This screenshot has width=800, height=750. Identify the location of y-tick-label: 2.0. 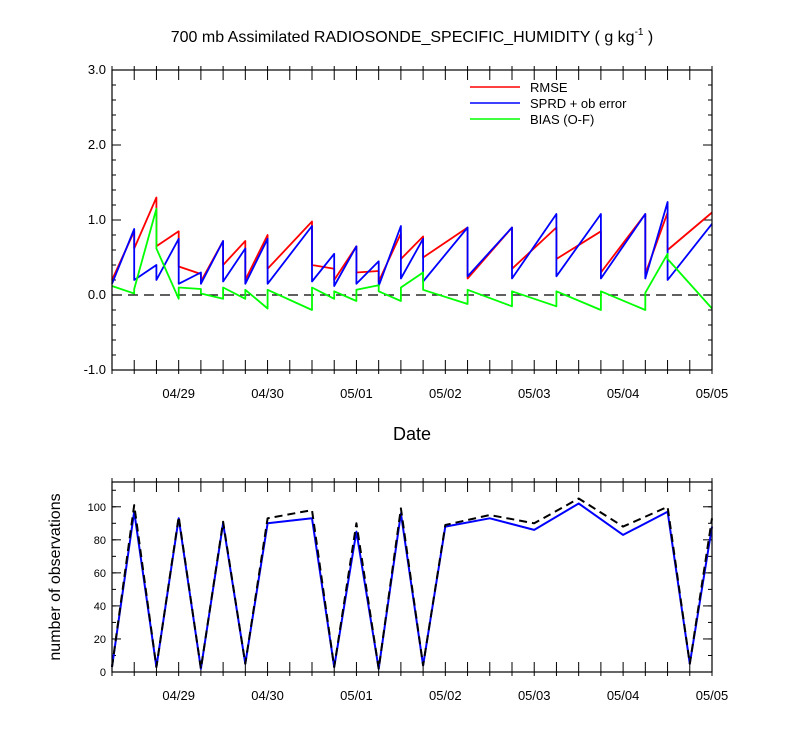
(97, 144).